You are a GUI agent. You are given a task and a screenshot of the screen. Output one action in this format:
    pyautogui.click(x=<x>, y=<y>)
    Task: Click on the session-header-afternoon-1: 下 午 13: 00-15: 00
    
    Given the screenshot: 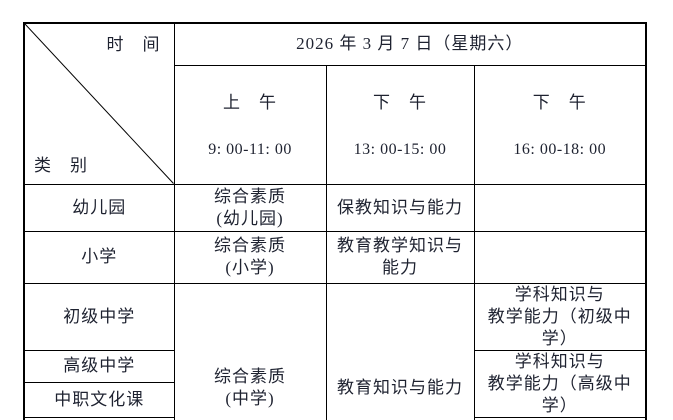 What is the action you would take?
    pyautogui.click(x=400, y=124)
    